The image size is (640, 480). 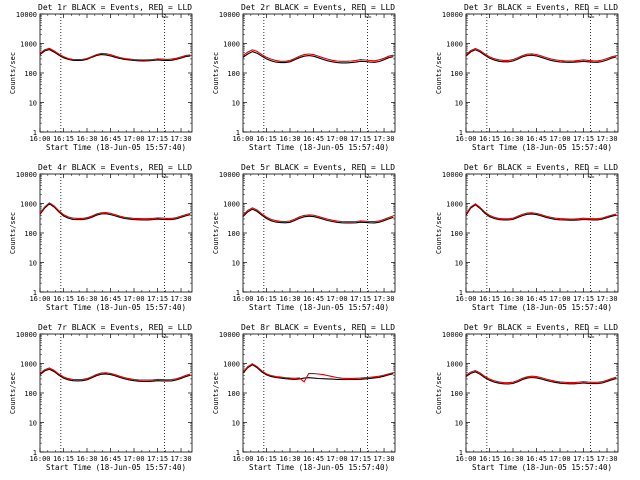 I want to click on panel-title: Det 5r BLACK = Events, RED = LLD, so click(x=318, y=167).